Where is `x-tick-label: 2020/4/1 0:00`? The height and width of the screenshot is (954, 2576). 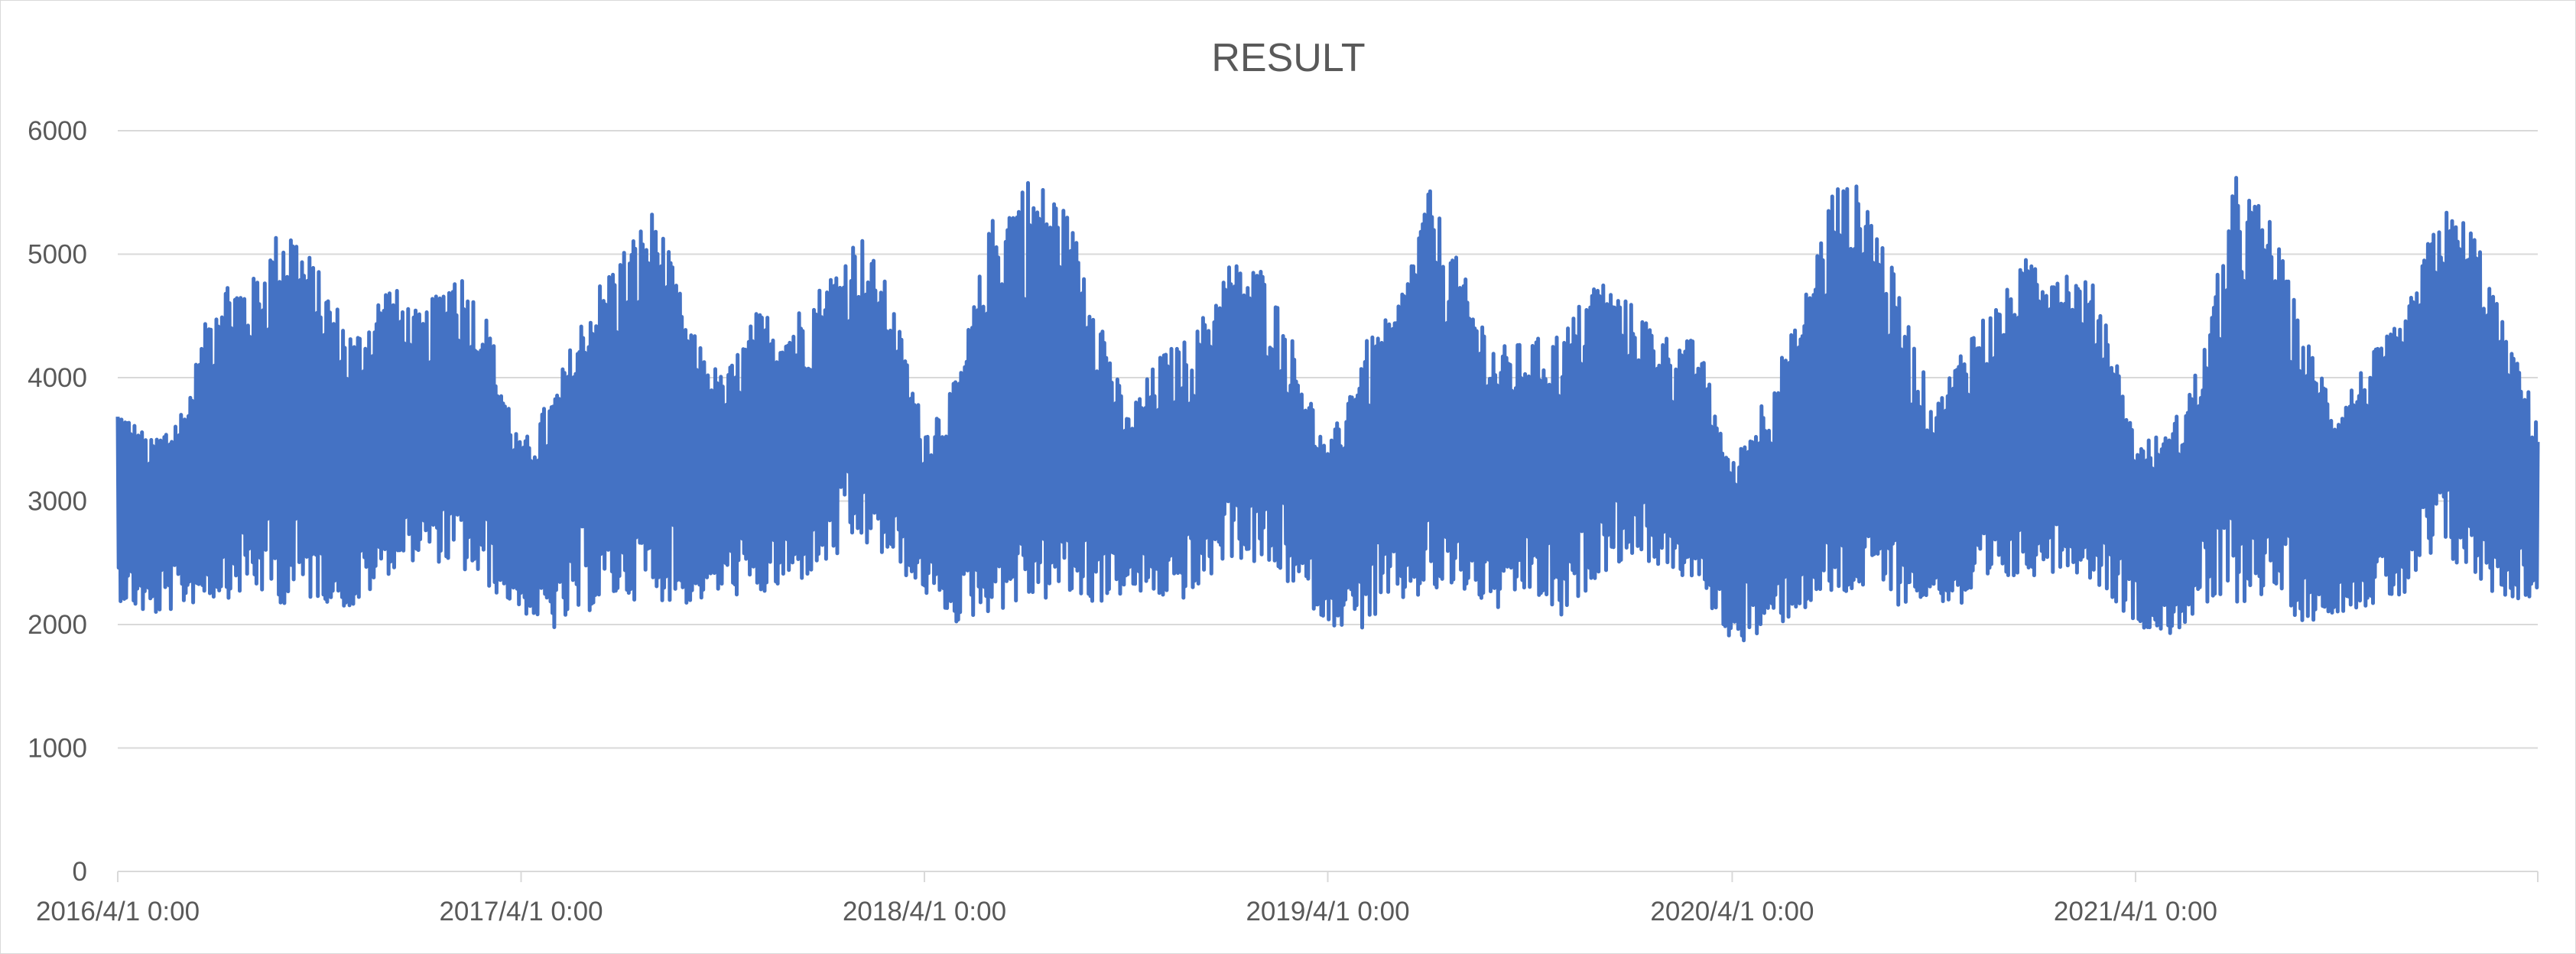
x-tick-label: 2020/4/1 0:00 is located at coordinates (1732, 911).